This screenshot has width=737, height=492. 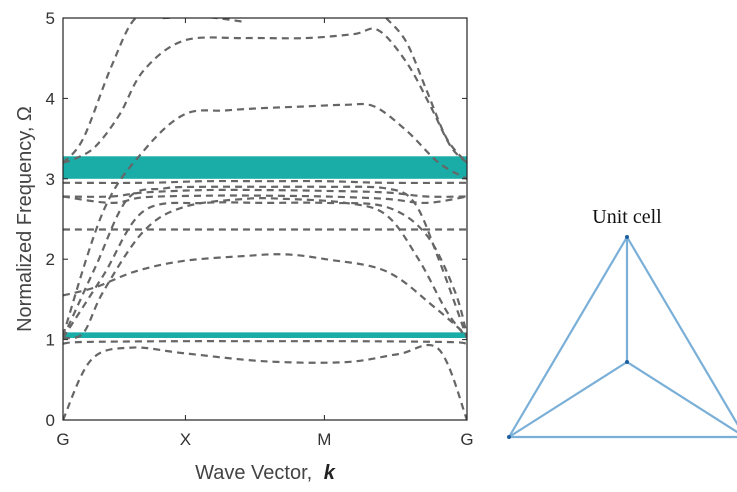 What do you see at coordinates (50, 179) in the screenshot?
I see `y-tick-label: 3` at bounding box center [50, 179].